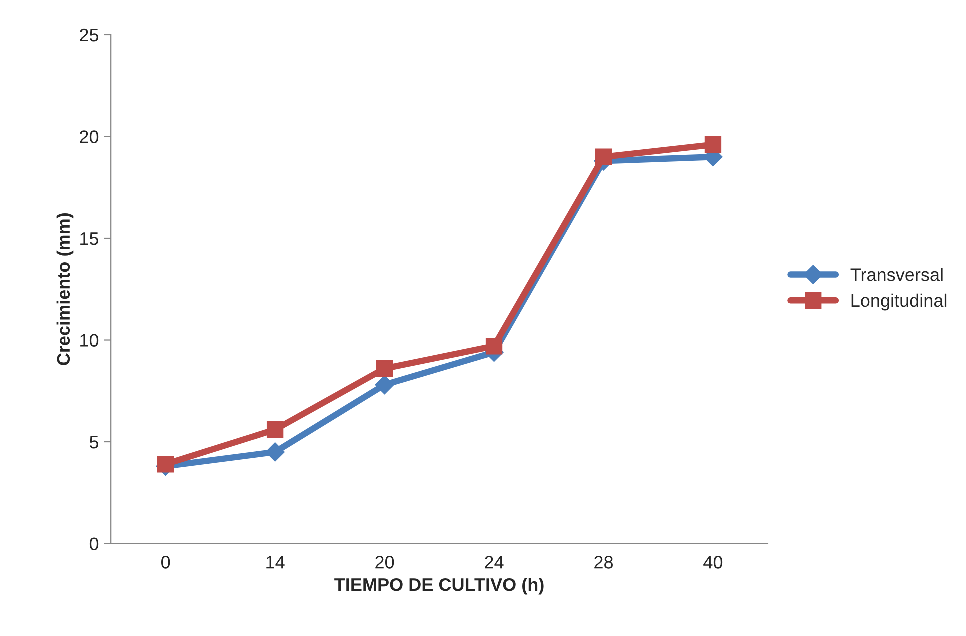 This screenshot has height=636, width=966. I want to click on y-tick-label: 10, so click(89, 340).